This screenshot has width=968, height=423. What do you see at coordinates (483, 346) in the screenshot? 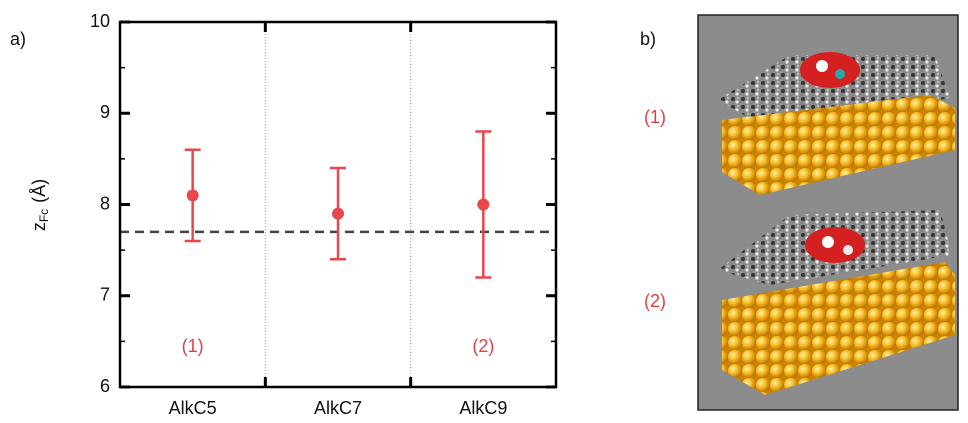
I see `annotation: (2)` at bounding box center [483, 346].